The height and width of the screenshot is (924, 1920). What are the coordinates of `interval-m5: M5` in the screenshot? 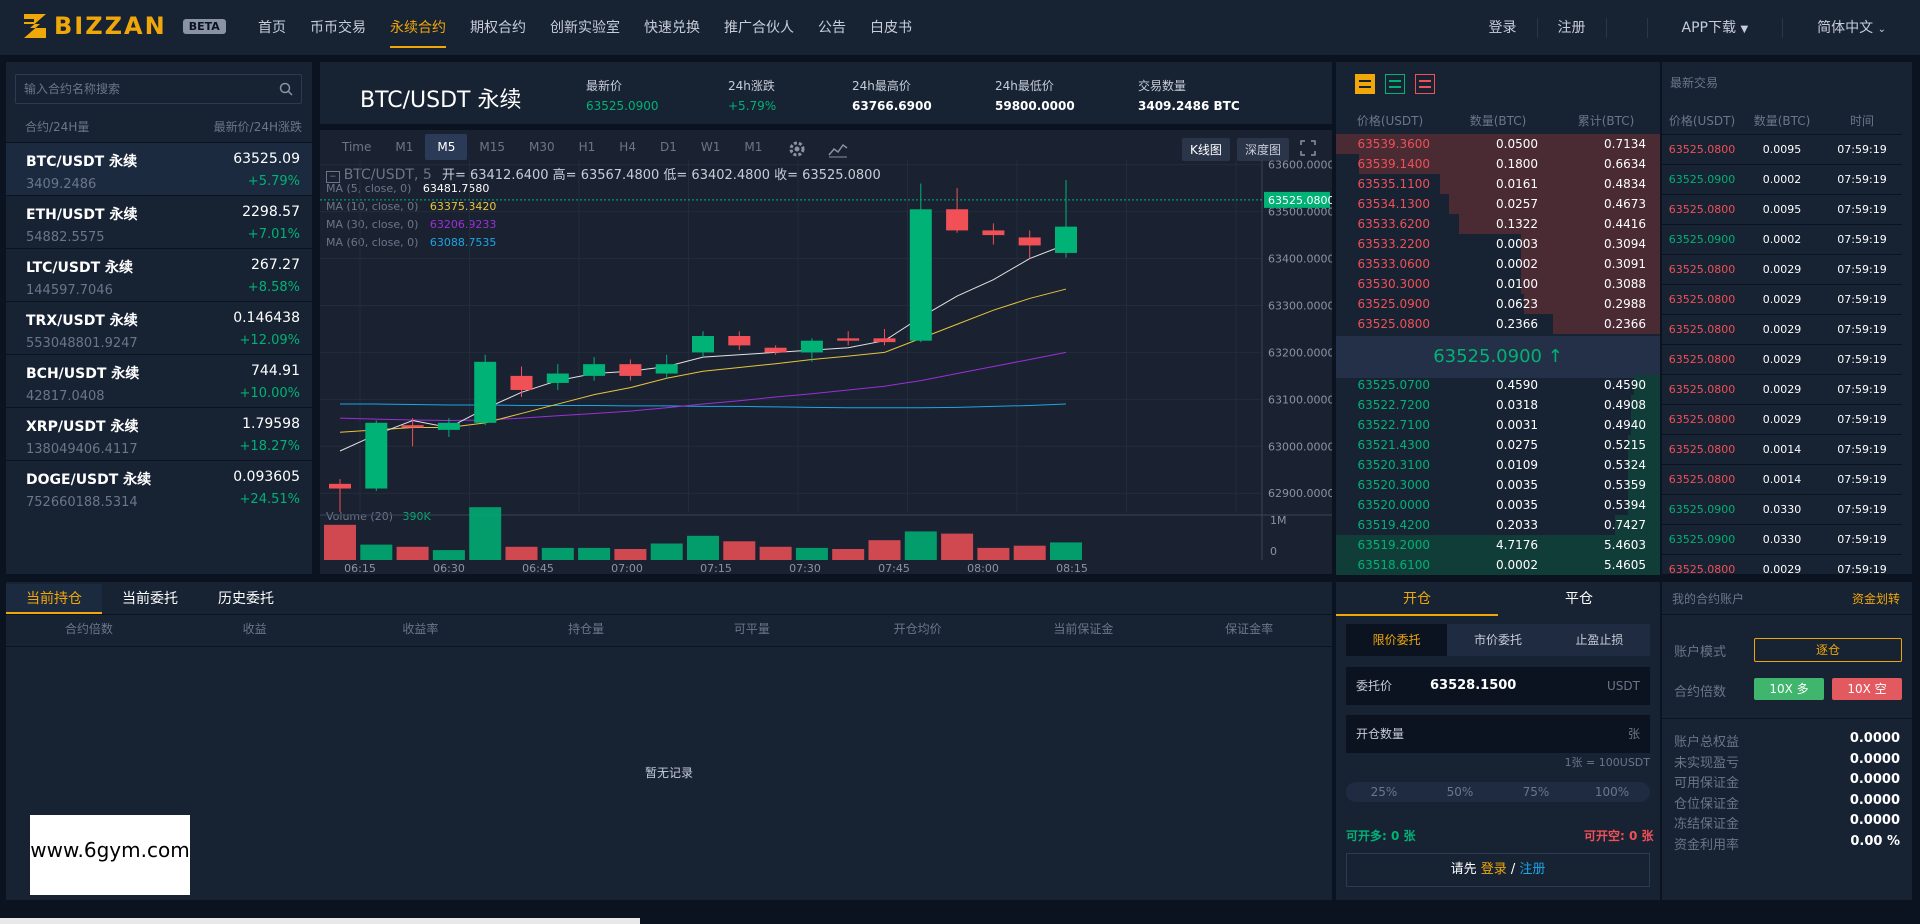 It's located at (446, 147).